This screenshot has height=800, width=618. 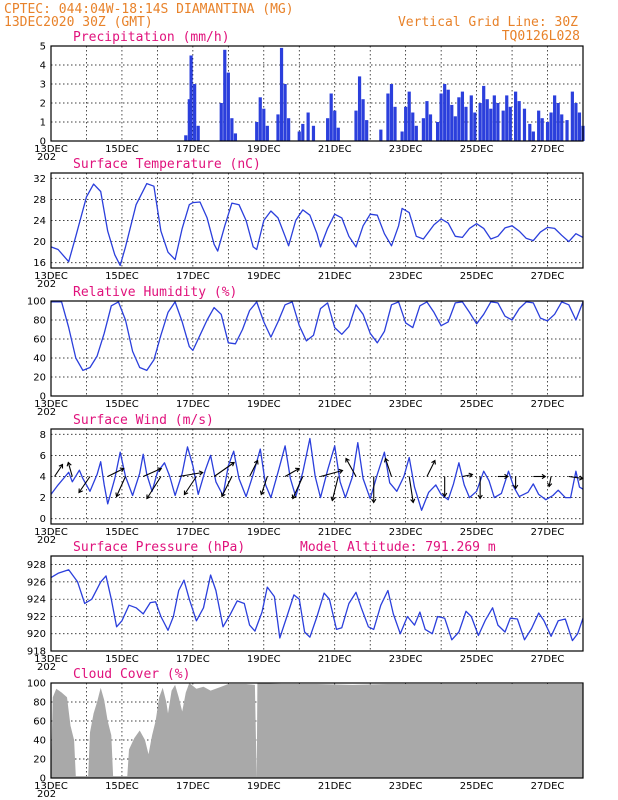 I want to click on cloud-xtick-label: 27DEC, so click(x=548, y=786).